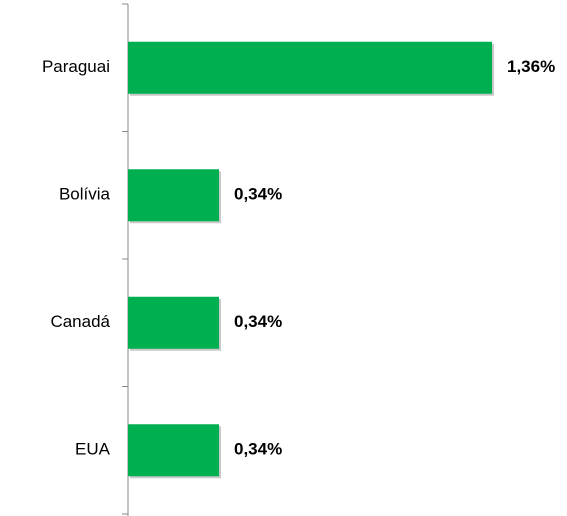 The width and height of the screenshot is (567, 516). Describe the element at coordinates (85, 194) in the screenshot. I see `y-tick-label: Bolívia` at that location.